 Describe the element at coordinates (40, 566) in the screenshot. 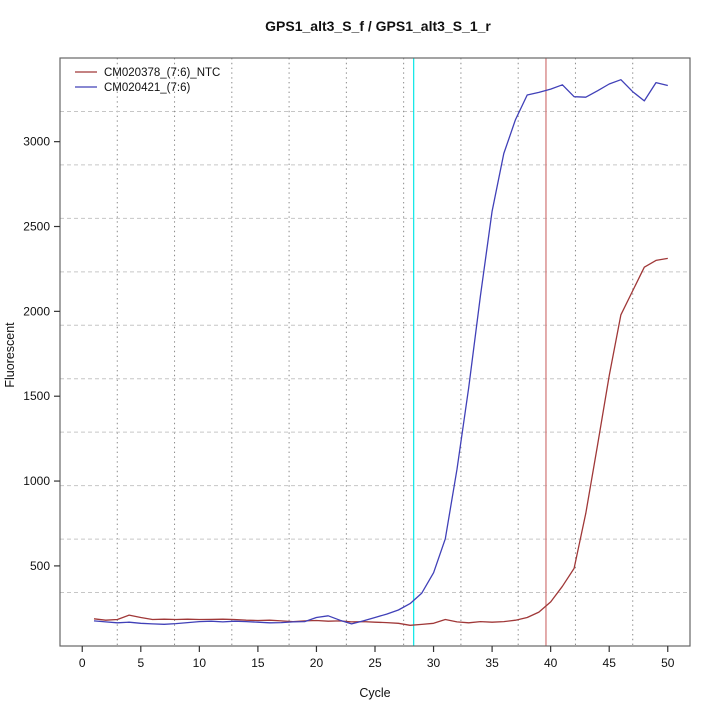

I see `y-tick-label: 500` at that location.